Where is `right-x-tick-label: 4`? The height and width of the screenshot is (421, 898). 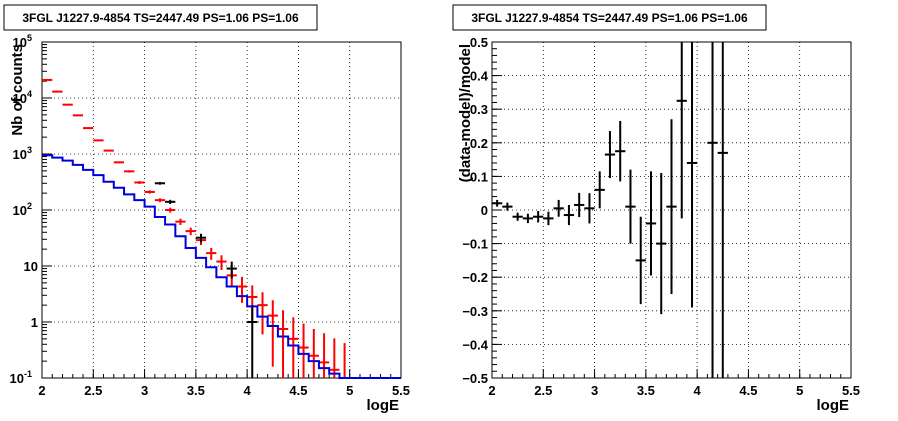
right-x-tick-label: 4 is located at coordinates (698, 390).